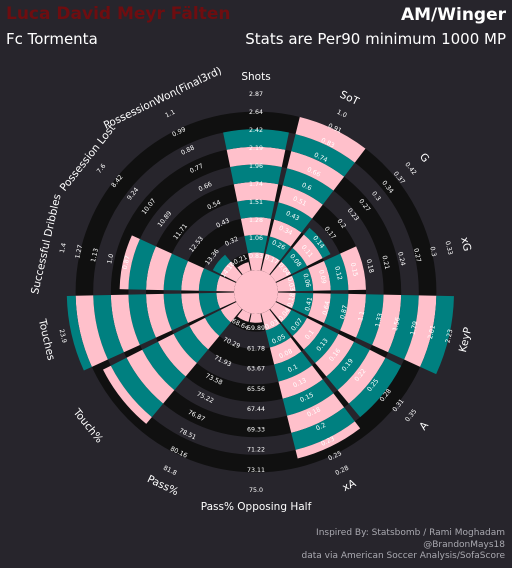 This screenshot has height=568, width=512. Describe the element at coordinates (256, 507) in the screenshot. I see `metric-label: Pass% Opposing Half` at that location.